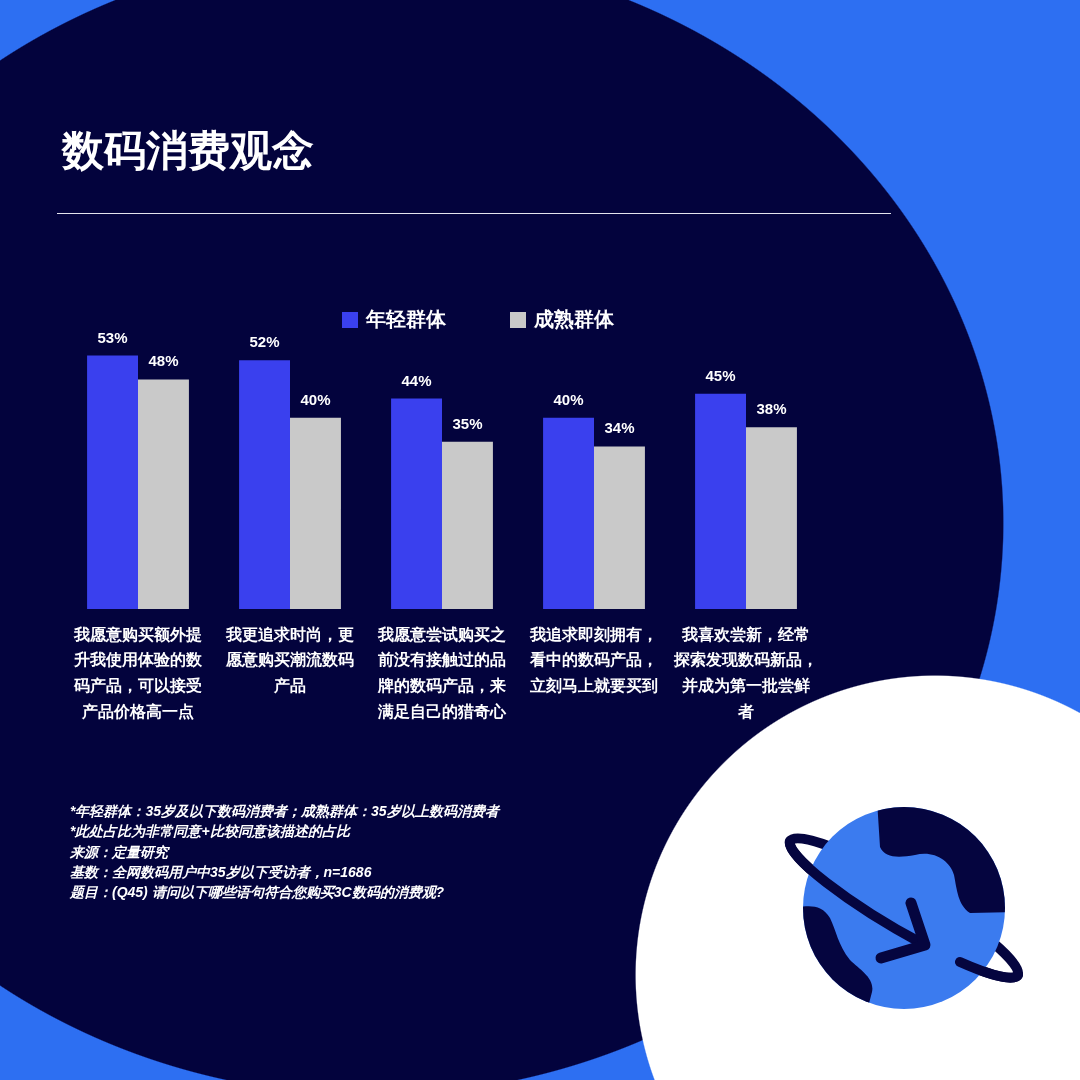 The image size is (1080, 1080). Describe the element at coordinates (163, 361) in the screenshot. I see `data-label: 48%` at that location.